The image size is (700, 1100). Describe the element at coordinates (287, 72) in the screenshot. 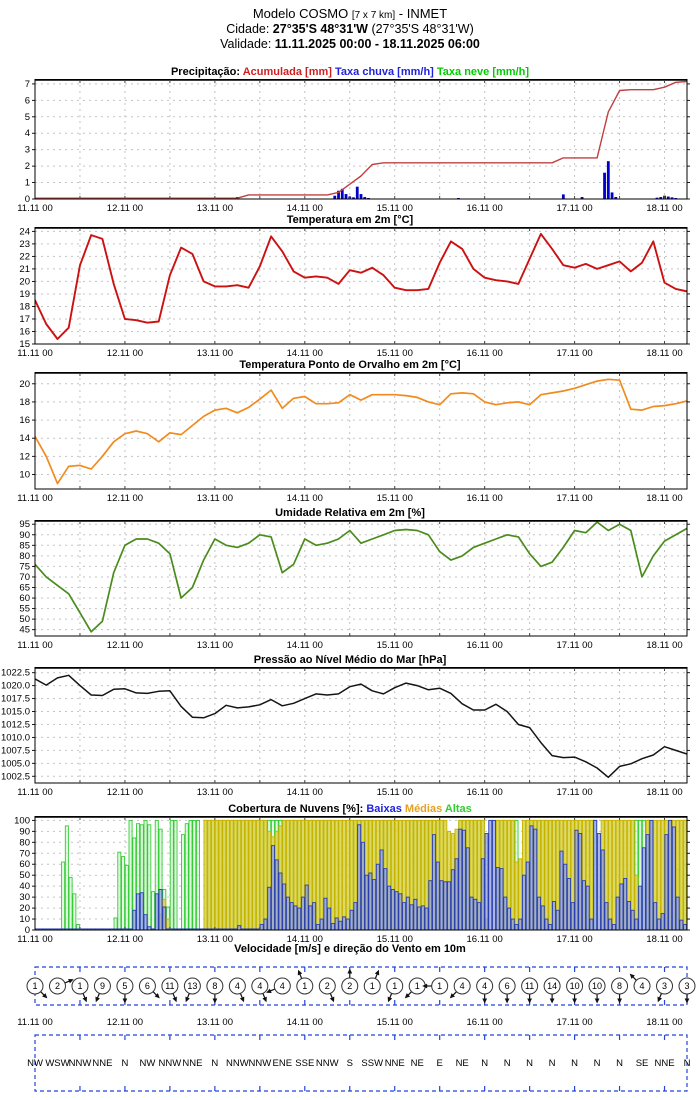

I see `title-segment: Acumulada [mm]` at that location.